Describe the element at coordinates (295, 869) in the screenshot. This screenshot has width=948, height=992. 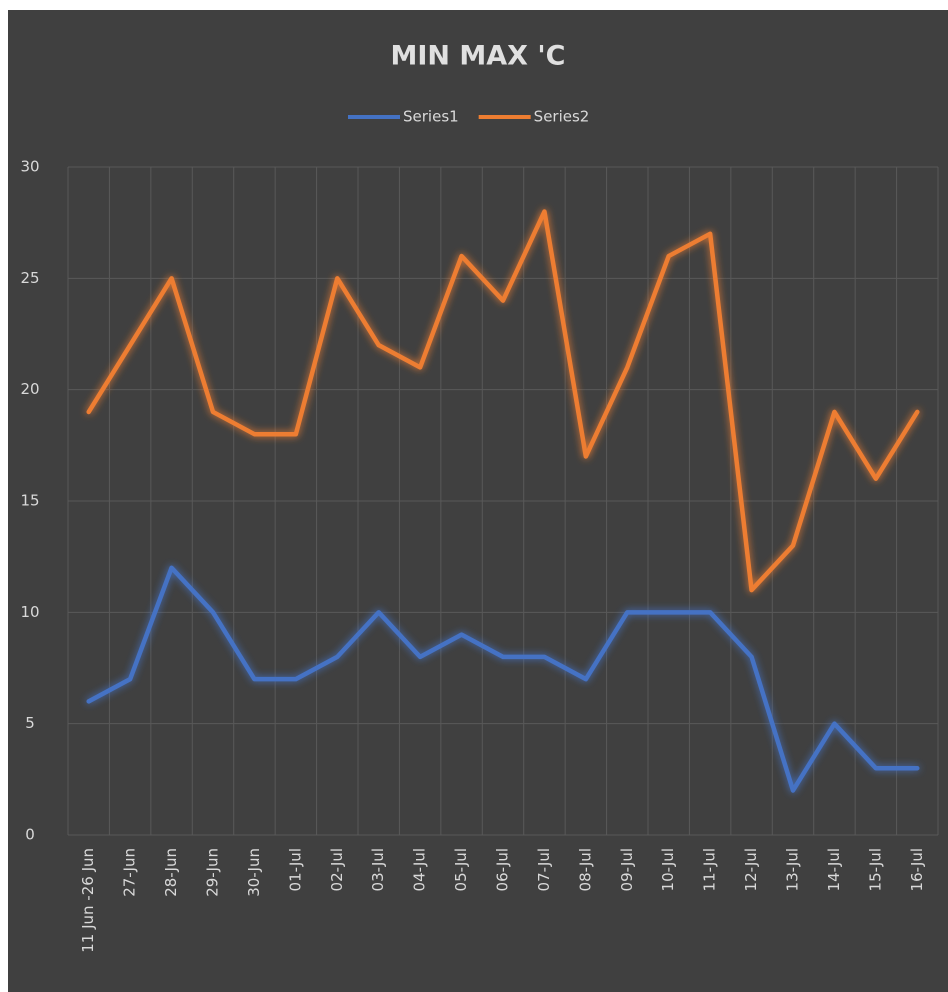
I see `x-tick-label: 01-Jul` at that location.